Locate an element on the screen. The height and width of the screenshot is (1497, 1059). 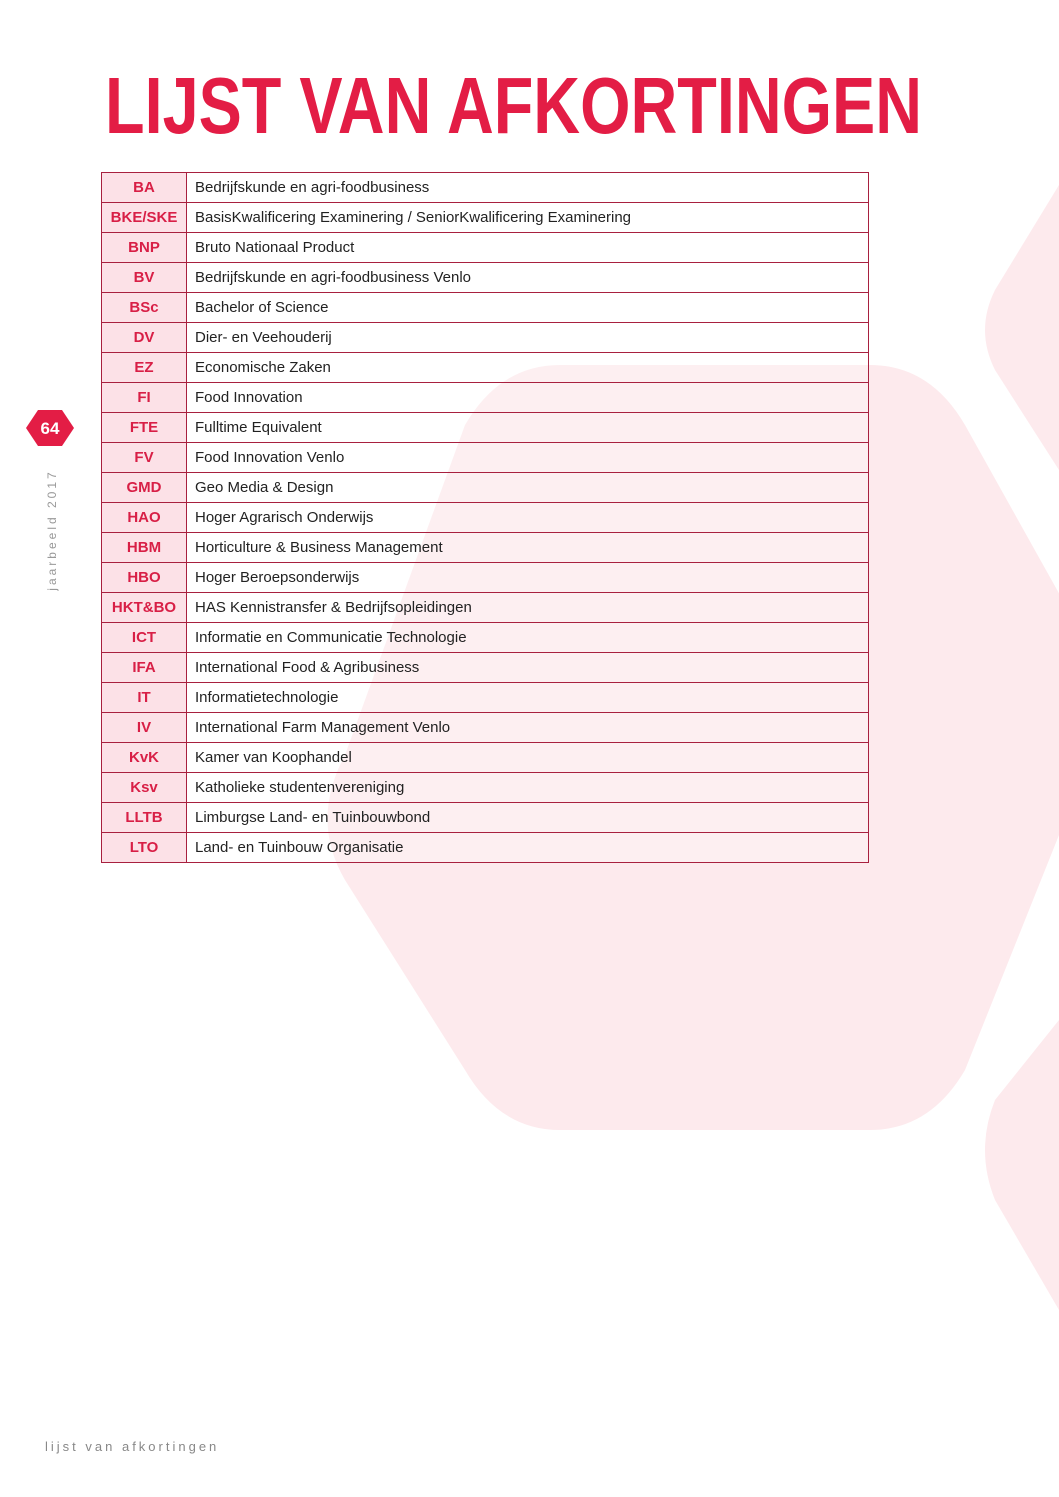
page-badge is located at coordinates (50, 428).